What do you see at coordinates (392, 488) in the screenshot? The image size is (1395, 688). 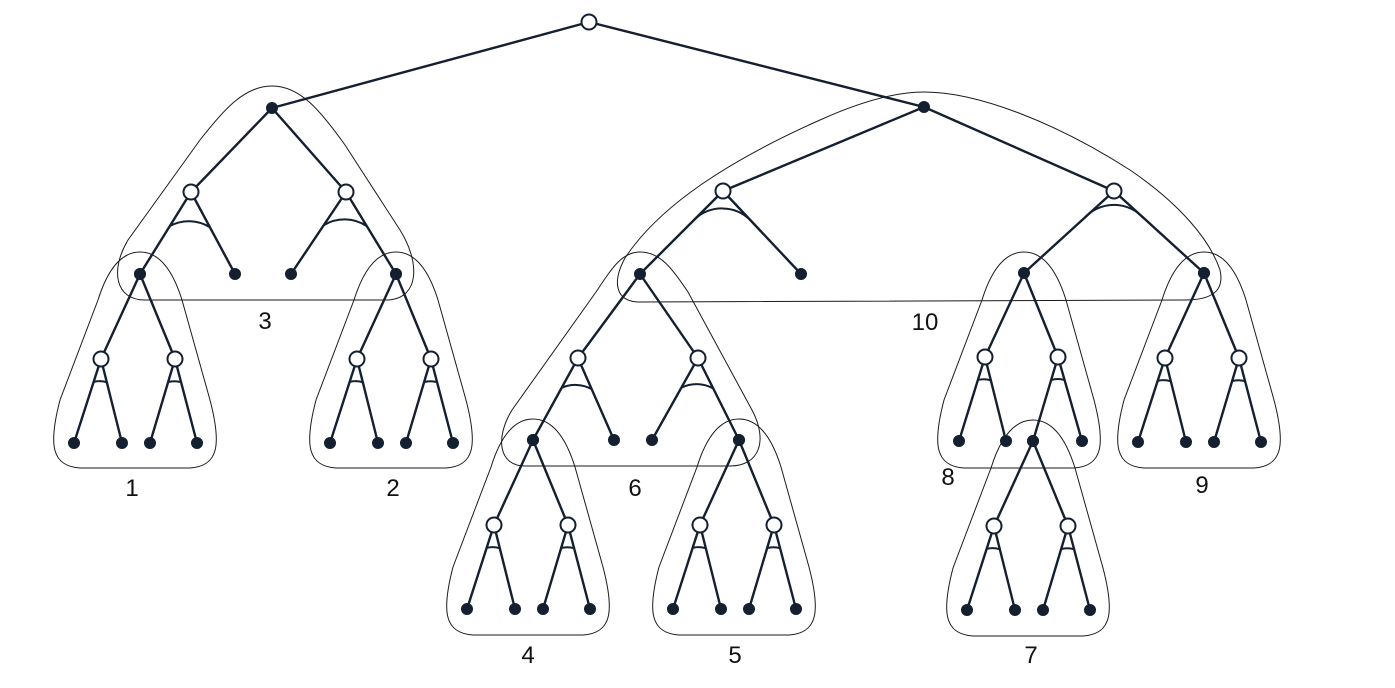 I see `group-label-2: 2` at bounding box center [392, 488].